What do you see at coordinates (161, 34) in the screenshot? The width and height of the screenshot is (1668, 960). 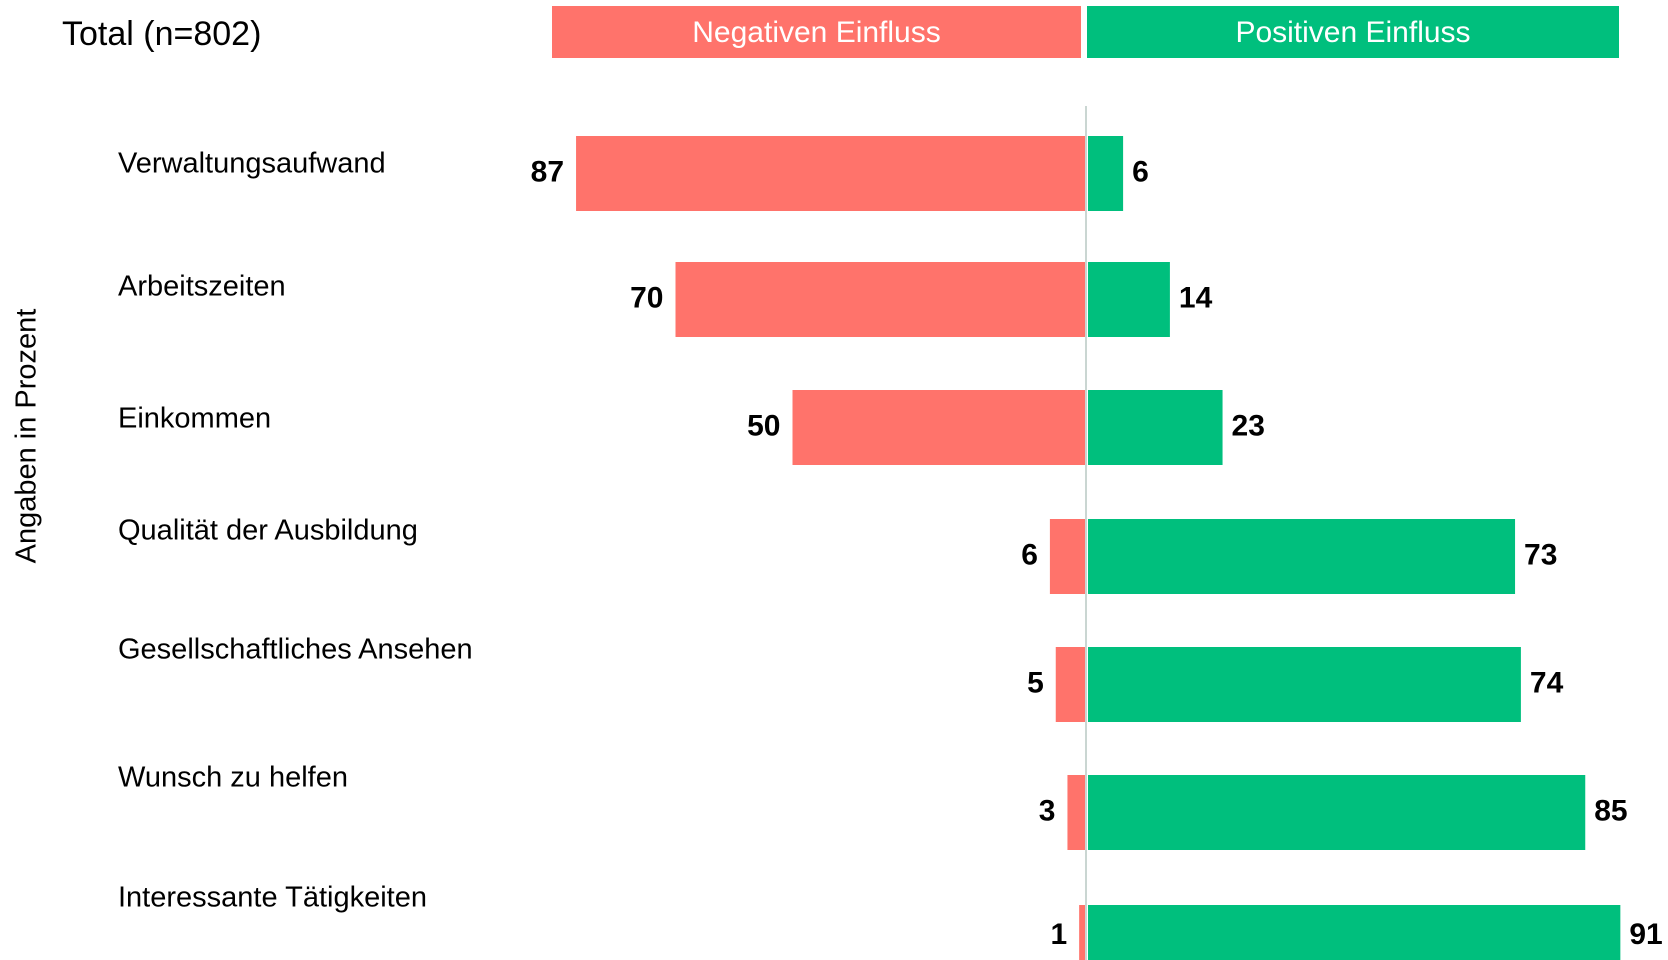 I see `chart-title: Total (n=802)` at bounding box center [161, 34].